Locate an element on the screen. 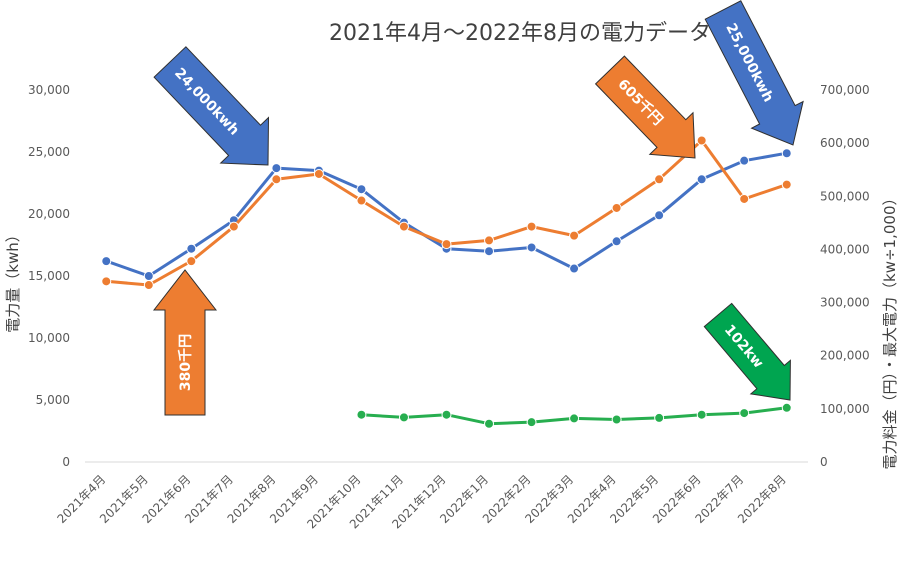 Image resolution: width=918 pixels, height=580 pixels. y-tick-label: 0 is located at coordinates (66, 462).